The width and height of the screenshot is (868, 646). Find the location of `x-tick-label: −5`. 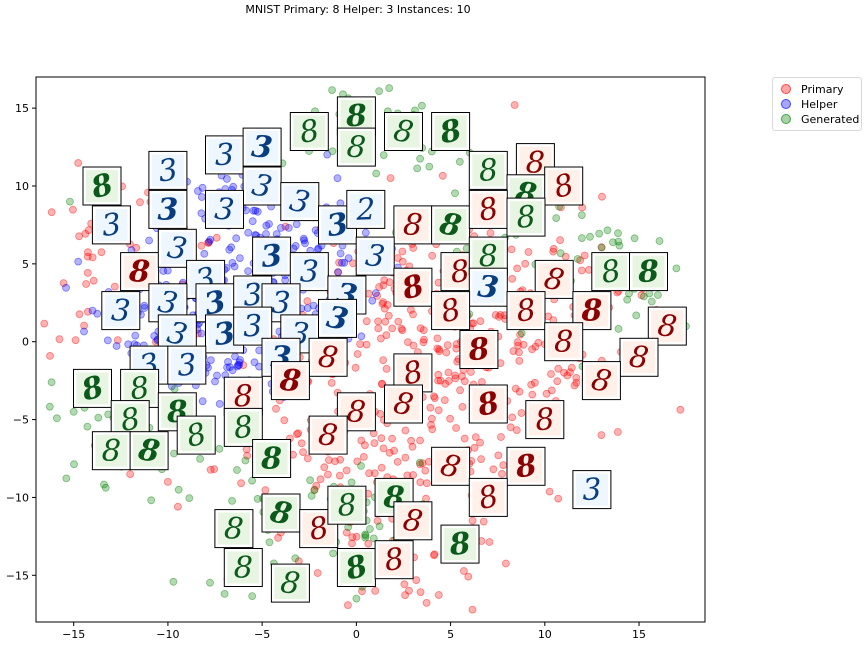

x-tick-label: −5 is located at coordinates (262, 634).